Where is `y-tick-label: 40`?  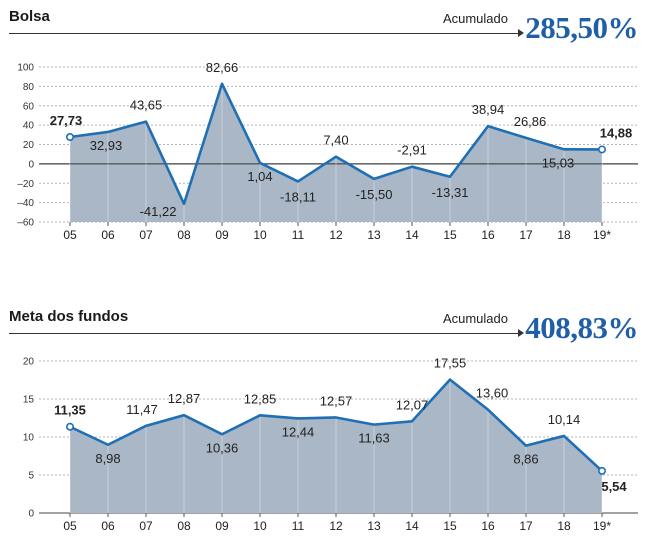
y-tick-label: 40 is located at coordinates (29, 126).